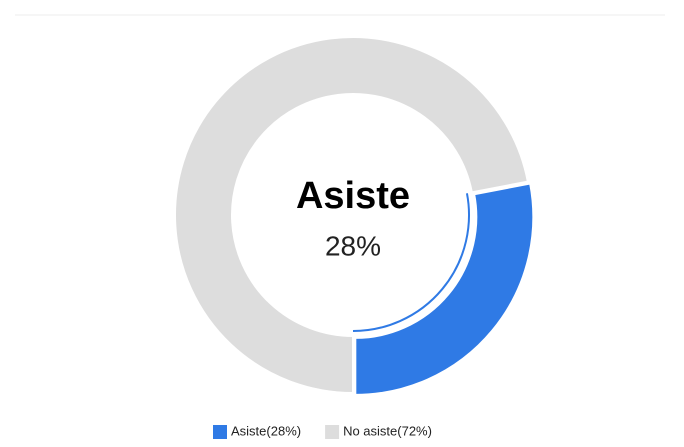 The height and width of the screenshot is (447, 684). I want to click on center-value: 28%, so click(353, 245).